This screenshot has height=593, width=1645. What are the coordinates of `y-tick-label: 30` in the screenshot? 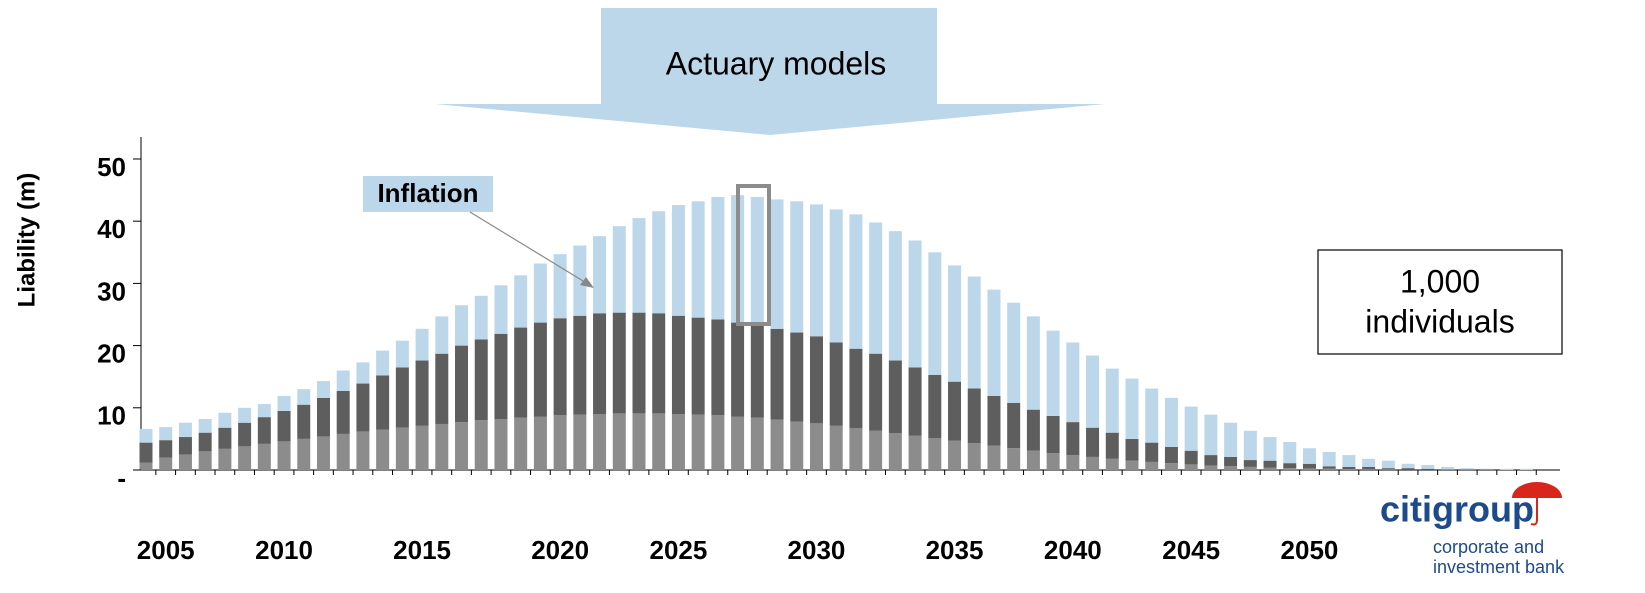 It's located at (111, 291).